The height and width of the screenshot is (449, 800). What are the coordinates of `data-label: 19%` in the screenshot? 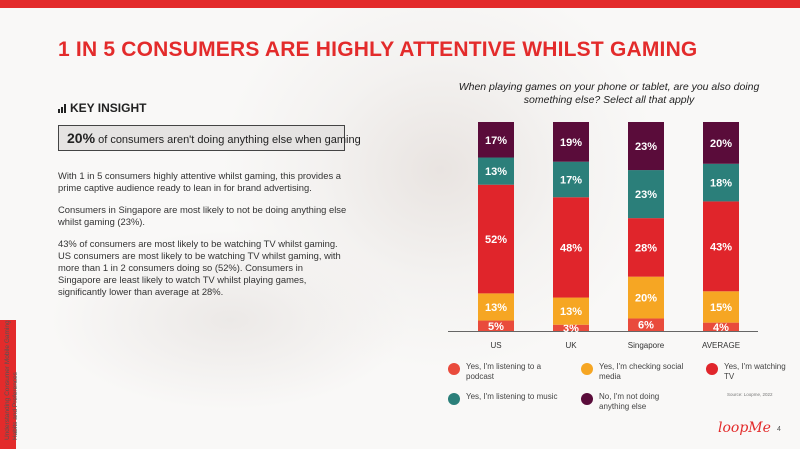 It's located at (571, 143).